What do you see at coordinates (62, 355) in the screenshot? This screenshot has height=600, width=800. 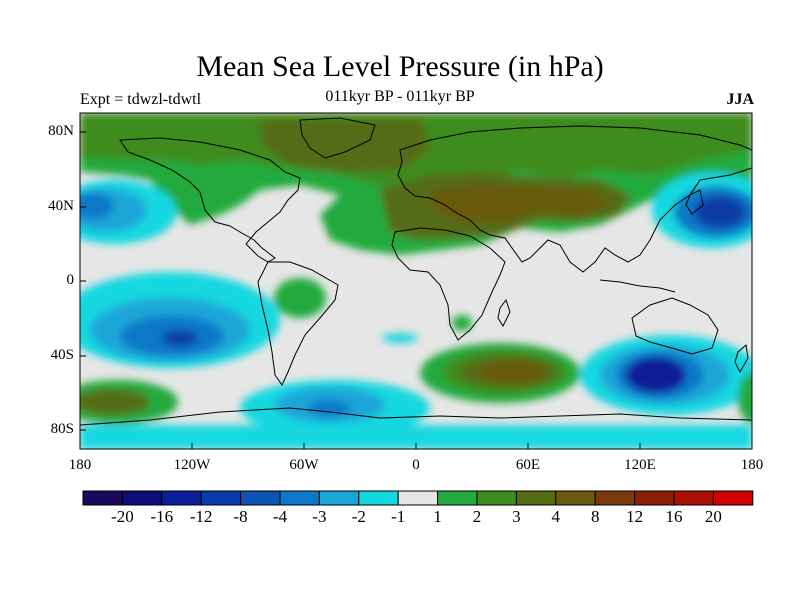 I see `lat-tick-label: 40S` at bounding box center [62, 355].